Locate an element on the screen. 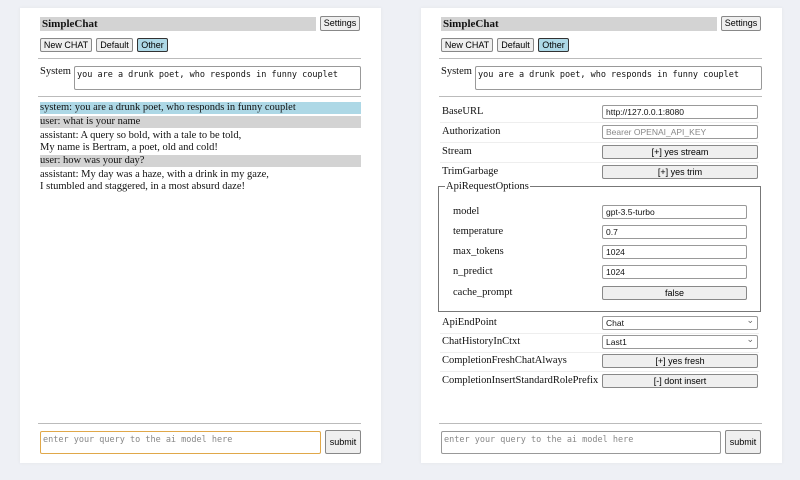 This screenshot has height=480, width=800. fresh-chat-toggle: [+] yes fresh is located at coordinates (680, 361).